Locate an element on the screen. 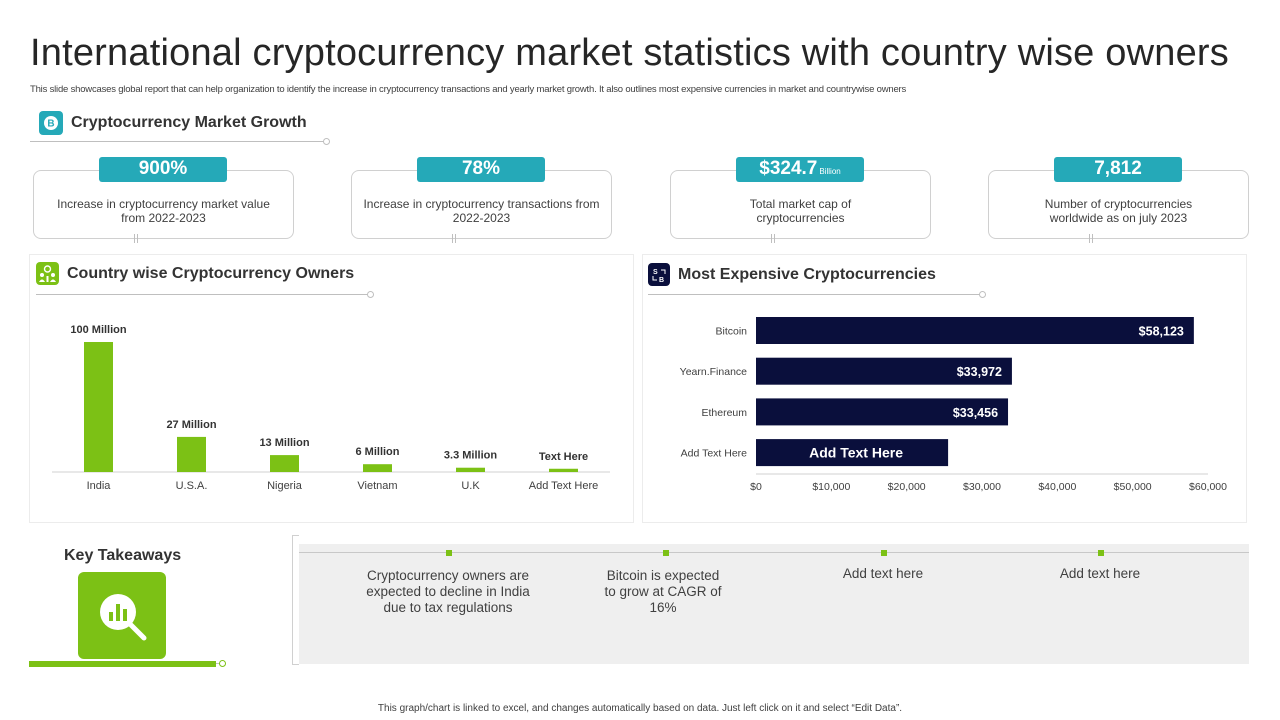 Image resolution: width=1280 pixels, height=720 pixels. analytics-search-icon is located at coordinates (122, 615).